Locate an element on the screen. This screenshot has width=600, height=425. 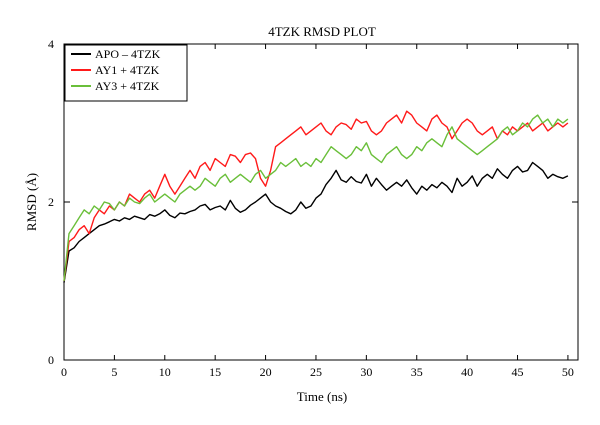
legend-entry-label: AY1 + 4TZK is located at coordinates (127, 70).